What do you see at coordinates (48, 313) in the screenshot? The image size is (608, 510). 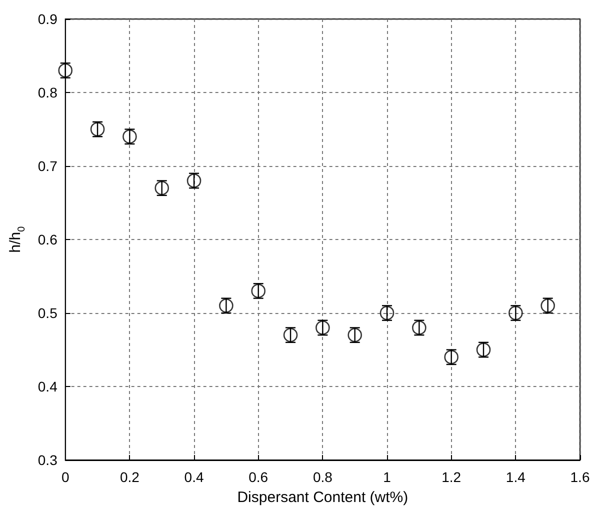 I see `y-tick-label: 0.5` at bounding box center [48, 313].